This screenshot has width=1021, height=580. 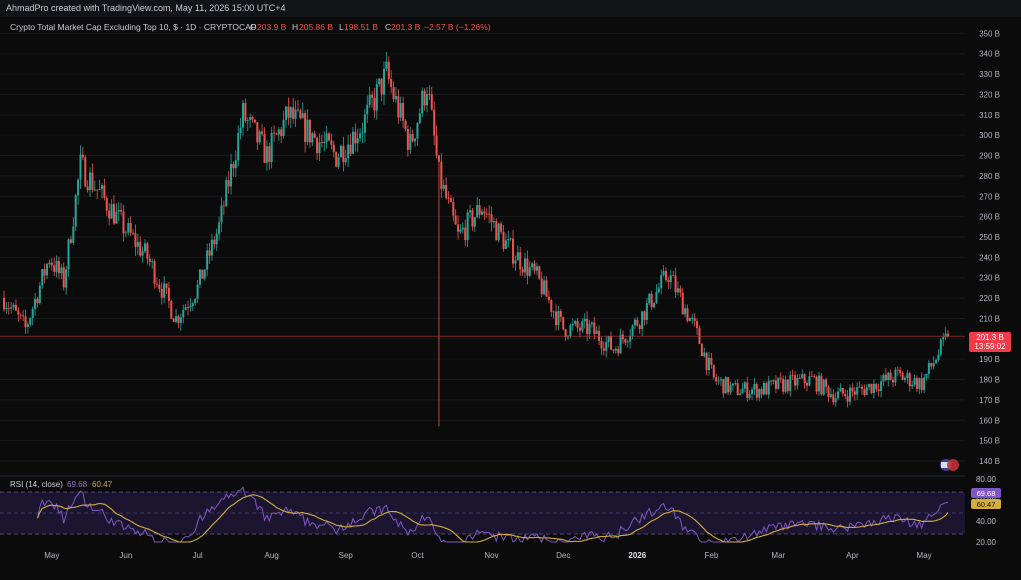 What do you see at coordinates (989, 318) in the screenshot?
I see `price-tick-label: 210 B` at bounding box center [989, 318].